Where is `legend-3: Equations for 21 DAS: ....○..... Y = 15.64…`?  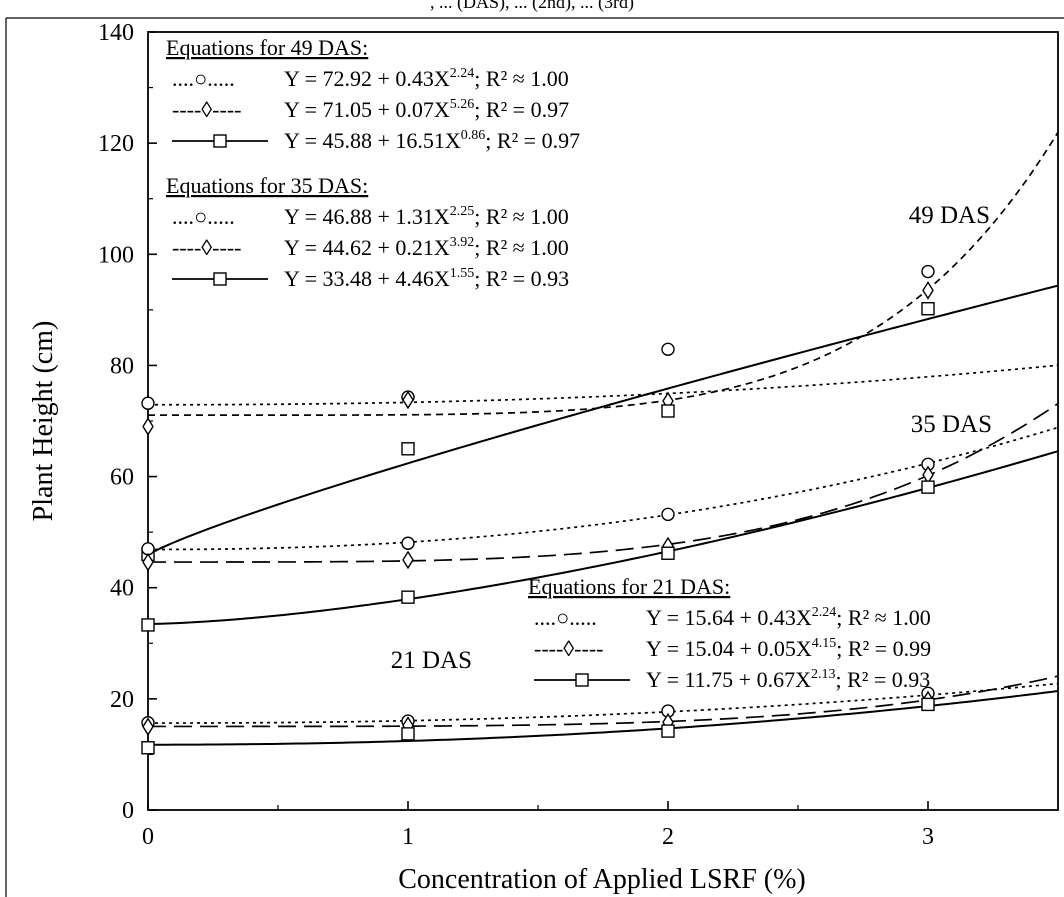 legend-3: Equations for 21 DAS: ....○..... Y = 15.64… is located at coordinates (729, 633).